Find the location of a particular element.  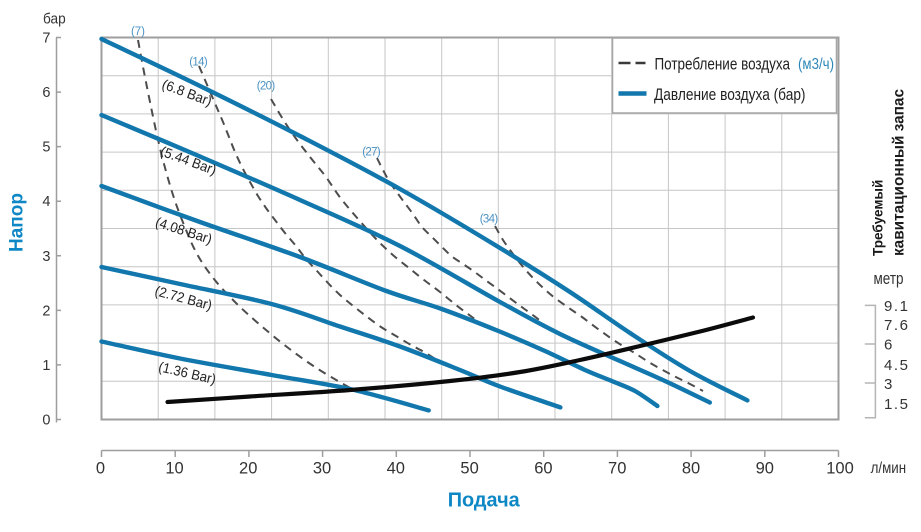

svg-text: 4 is located at coordinates (46, 202).